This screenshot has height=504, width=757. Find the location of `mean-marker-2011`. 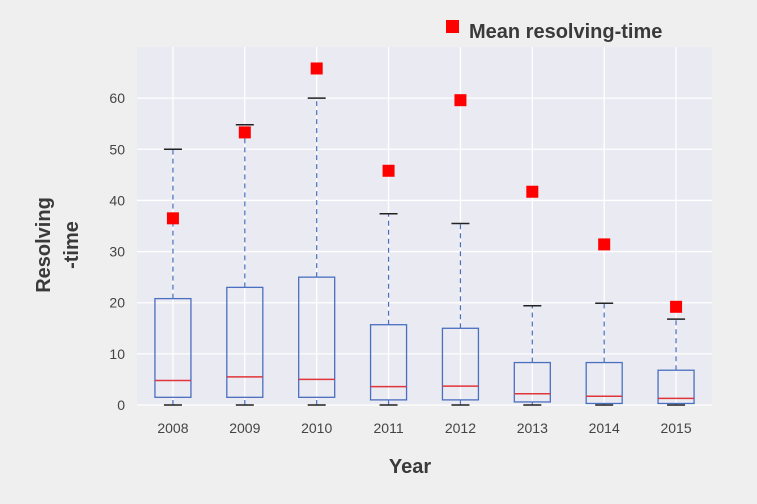

mean-marker-2011 is located at coordinates (388, 170).